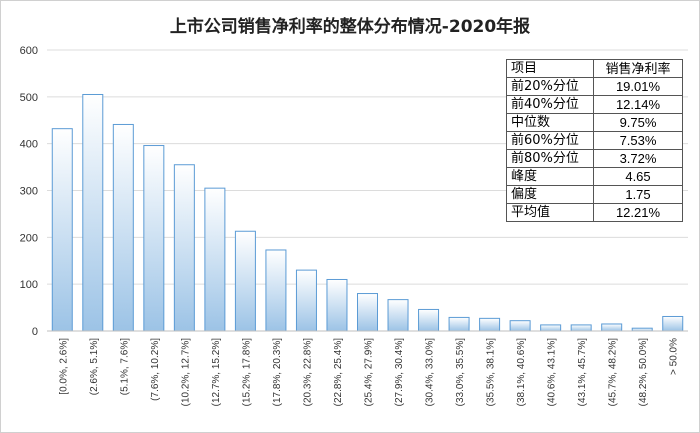  What do you see at coordinates (369, 372) in the screenshot?
I see `x-tick-label: (25.4%, 27.9%]` at bounding box center [369, 372].